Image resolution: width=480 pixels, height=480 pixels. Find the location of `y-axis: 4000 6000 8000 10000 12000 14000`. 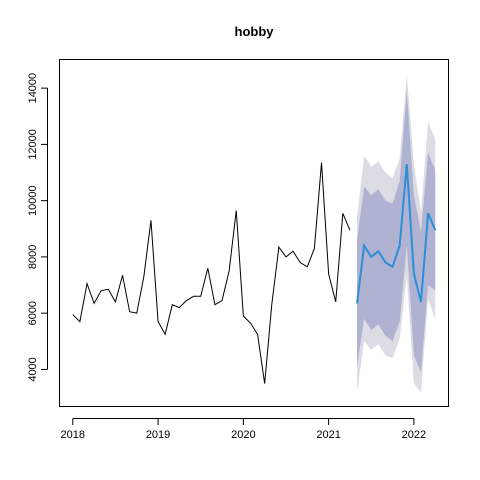

y-axis: 4000 6000 8000 10000 12000 14000 is located at coordinates (37, 227).